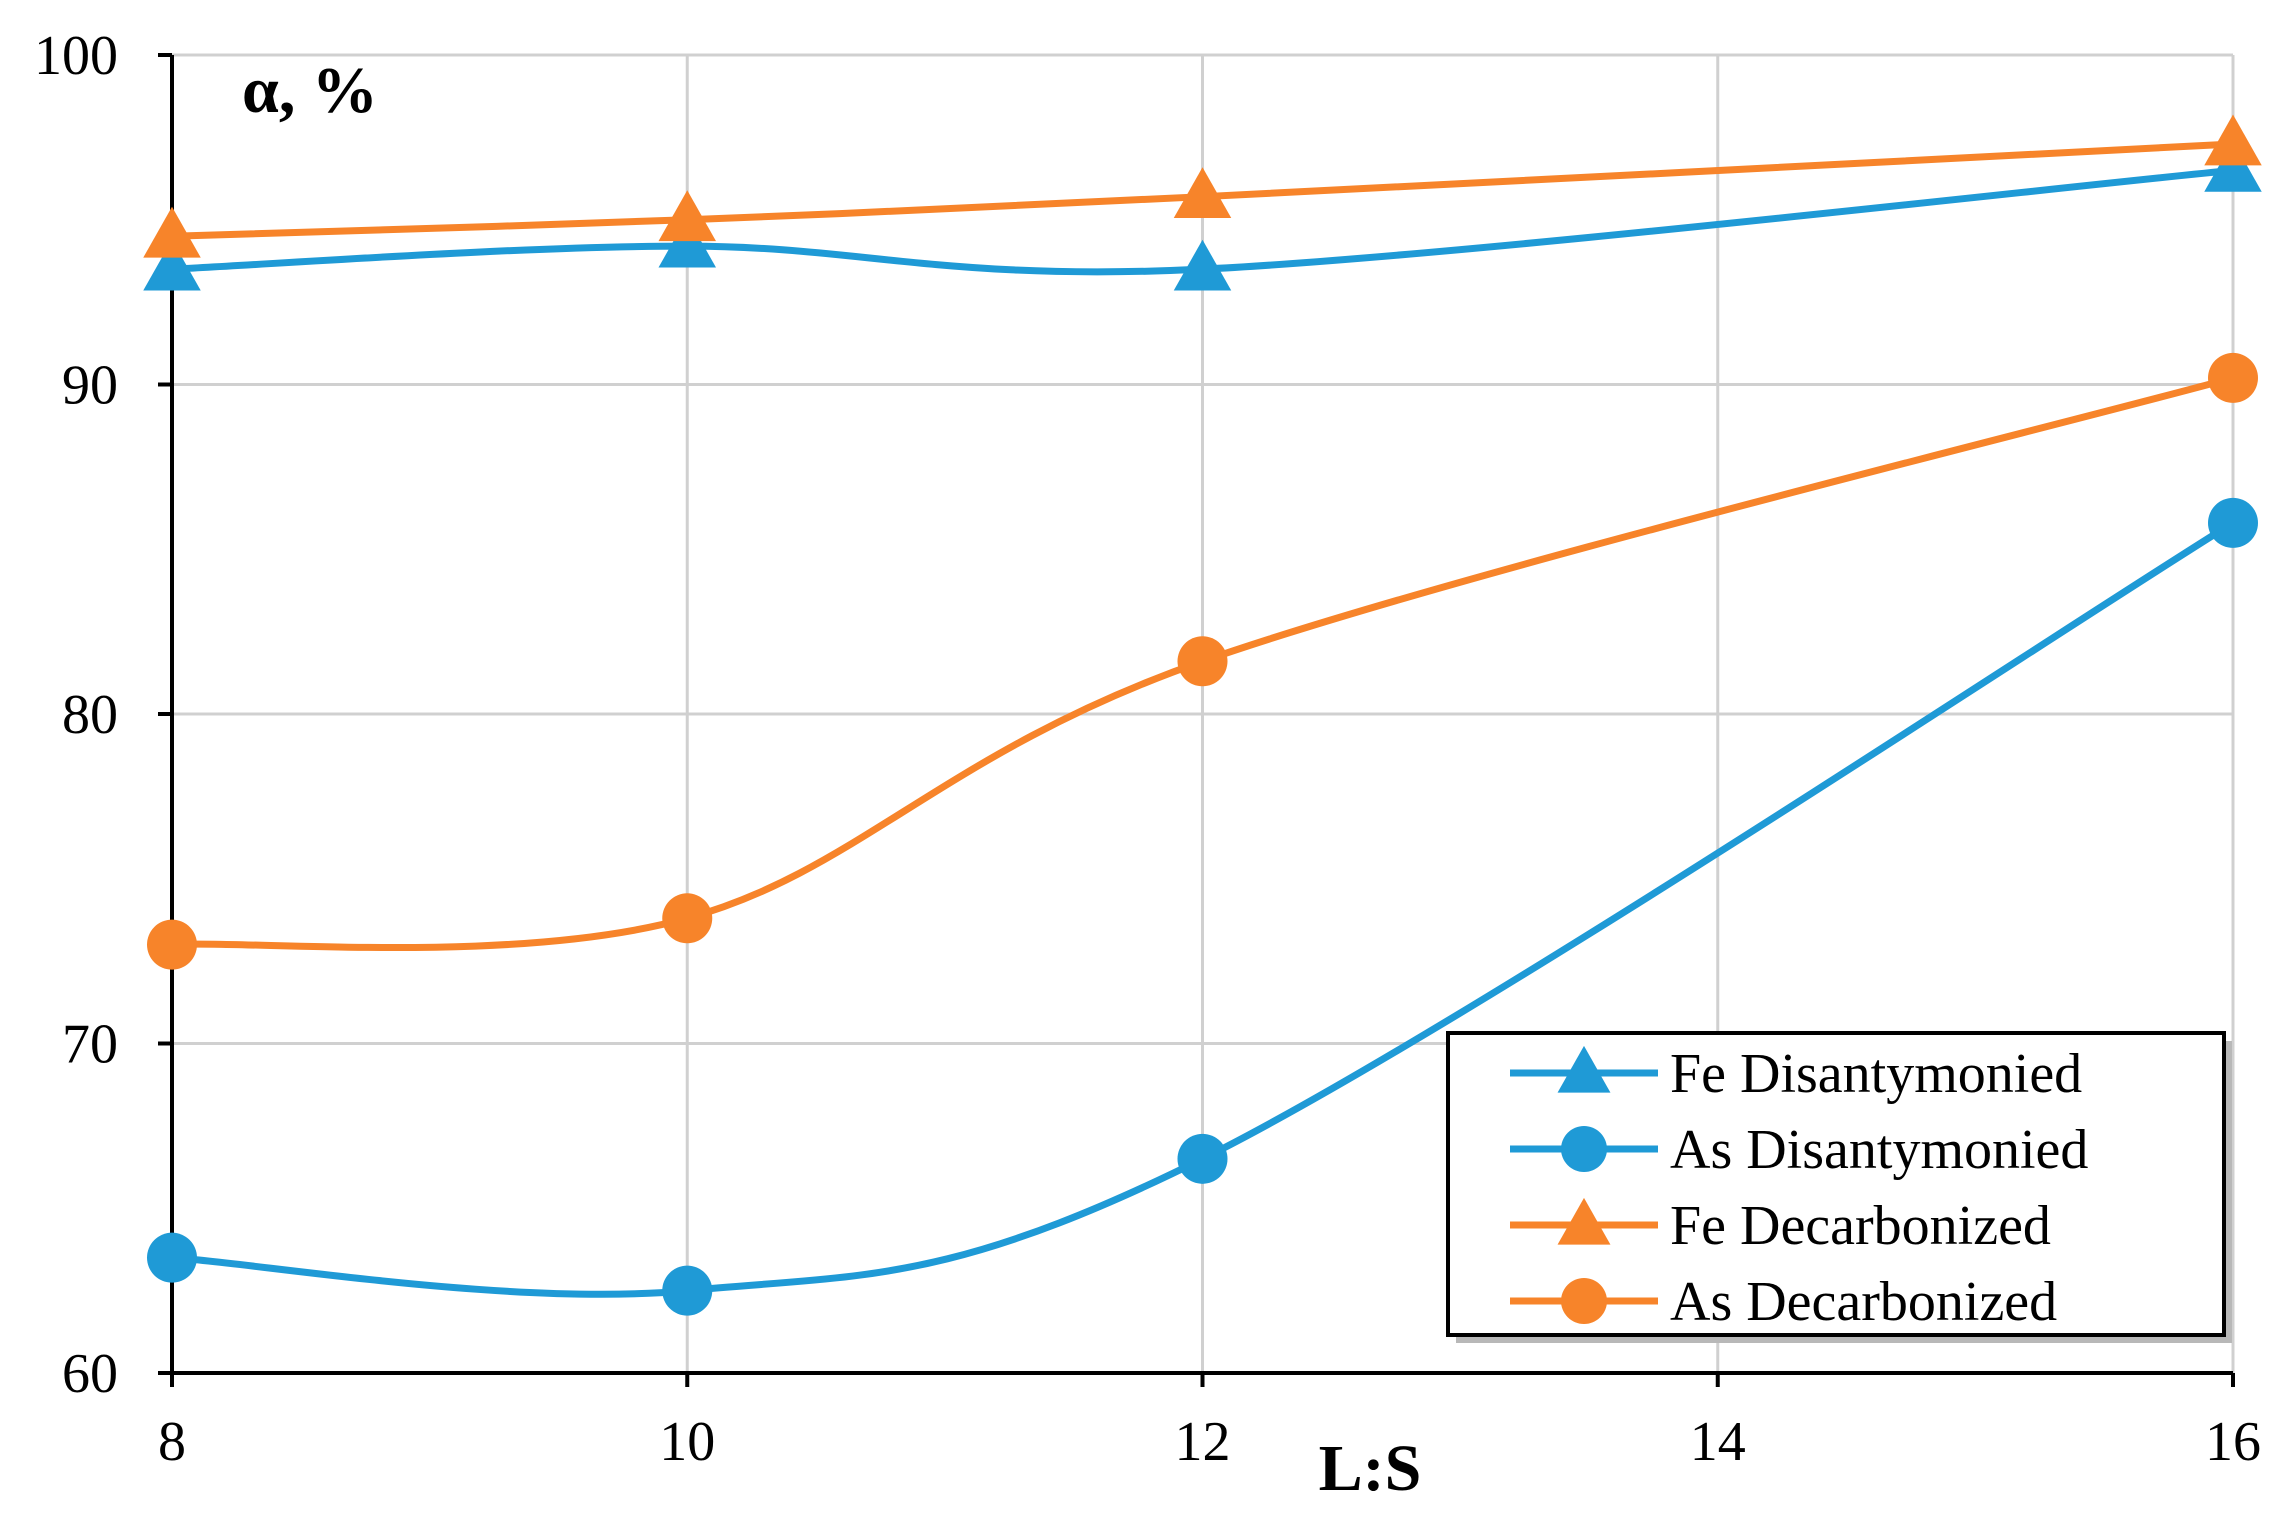  I want to click on x-tick-label: 14, so click(1718, 1442).